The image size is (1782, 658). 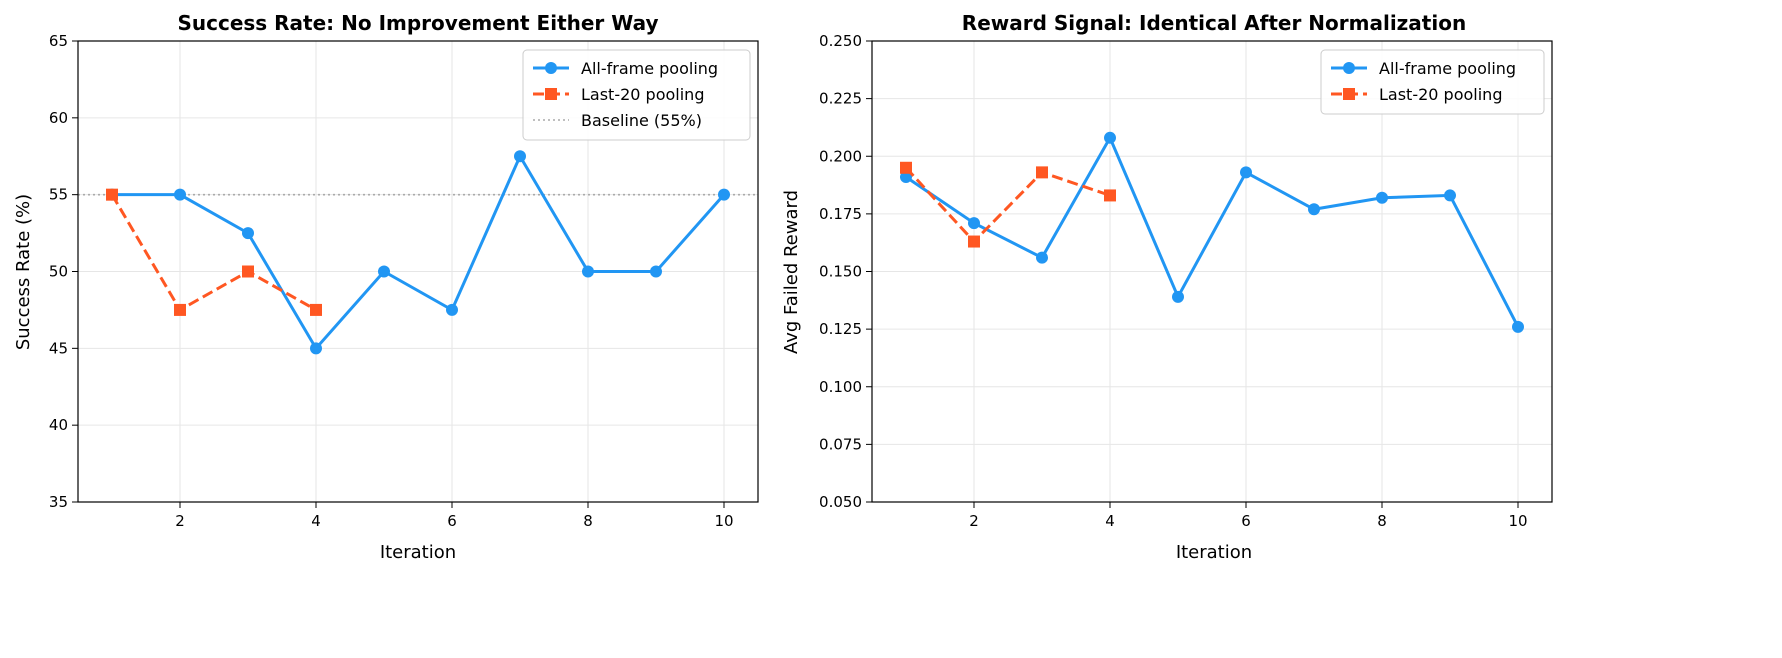 What do you see at coordinates (58, 195) in the screenshot?
I see `y-tick-label: 55` at bounding box center [58, 195].